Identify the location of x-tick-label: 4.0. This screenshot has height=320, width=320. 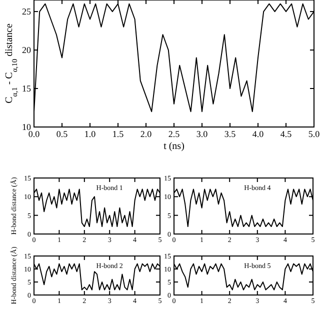
(258, 134).